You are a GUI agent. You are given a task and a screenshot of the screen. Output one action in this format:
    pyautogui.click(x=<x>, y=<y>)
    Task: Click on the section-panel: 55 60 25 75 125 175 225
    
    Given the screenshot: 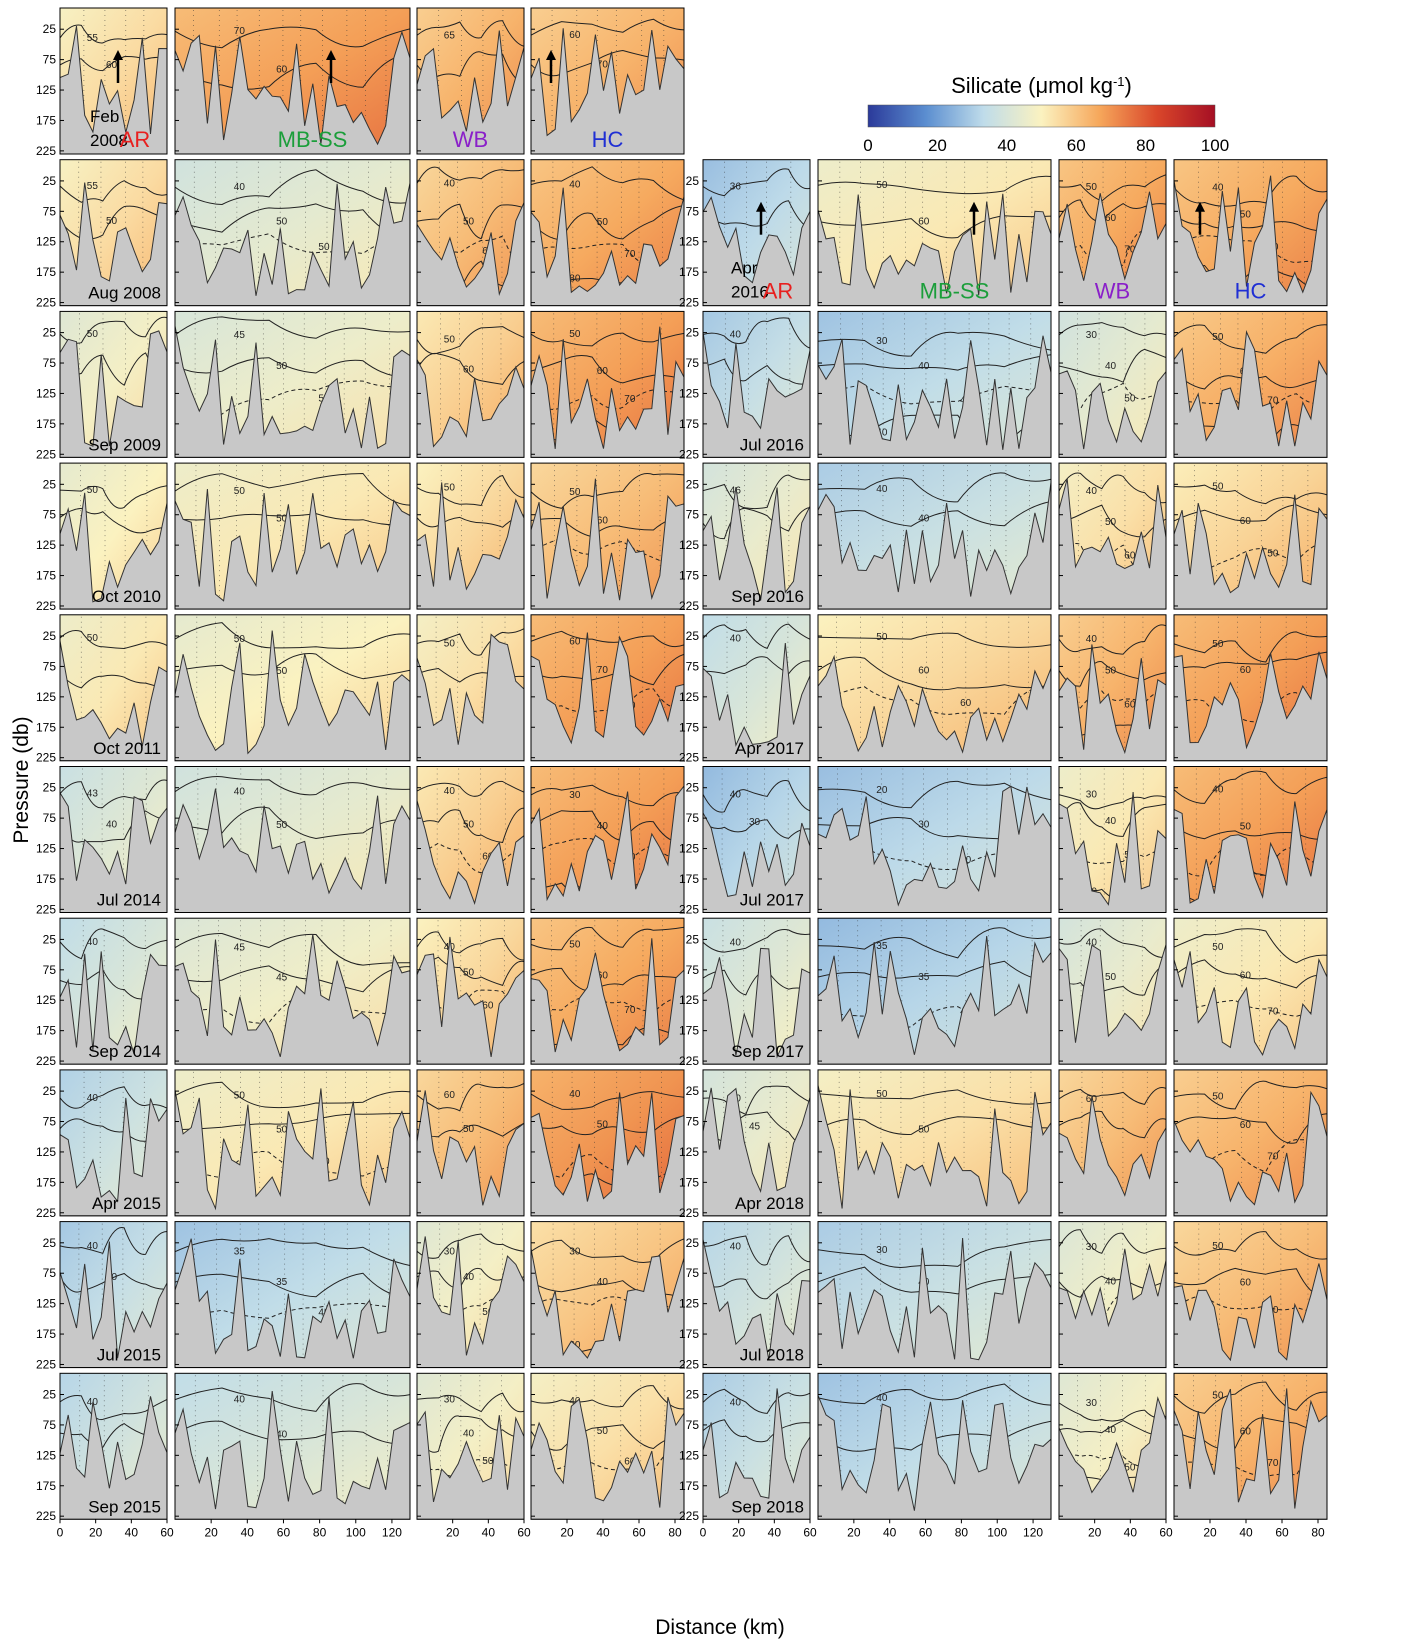 What is the action you would take?
    pyautogui.click(x=102, y=82)
    